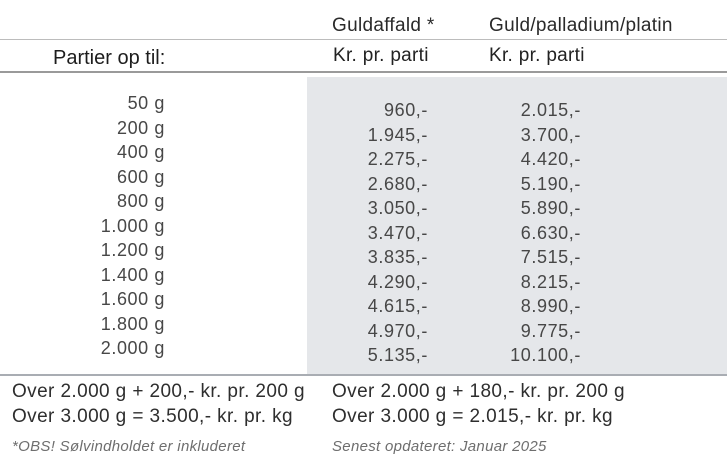  I want to click on guldaffald-price-cell: 4.290,-, so click(397, 281).